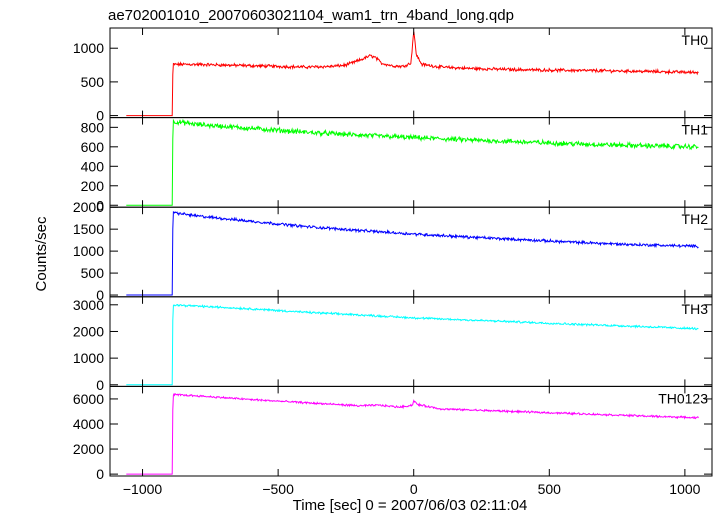 Image resolution: width=717 pixels, height=516 pixels. What do you see at coordinates (278, 489) in the screenshot?
I see `x-tick-label: −500` at bounding box center [278, 489].